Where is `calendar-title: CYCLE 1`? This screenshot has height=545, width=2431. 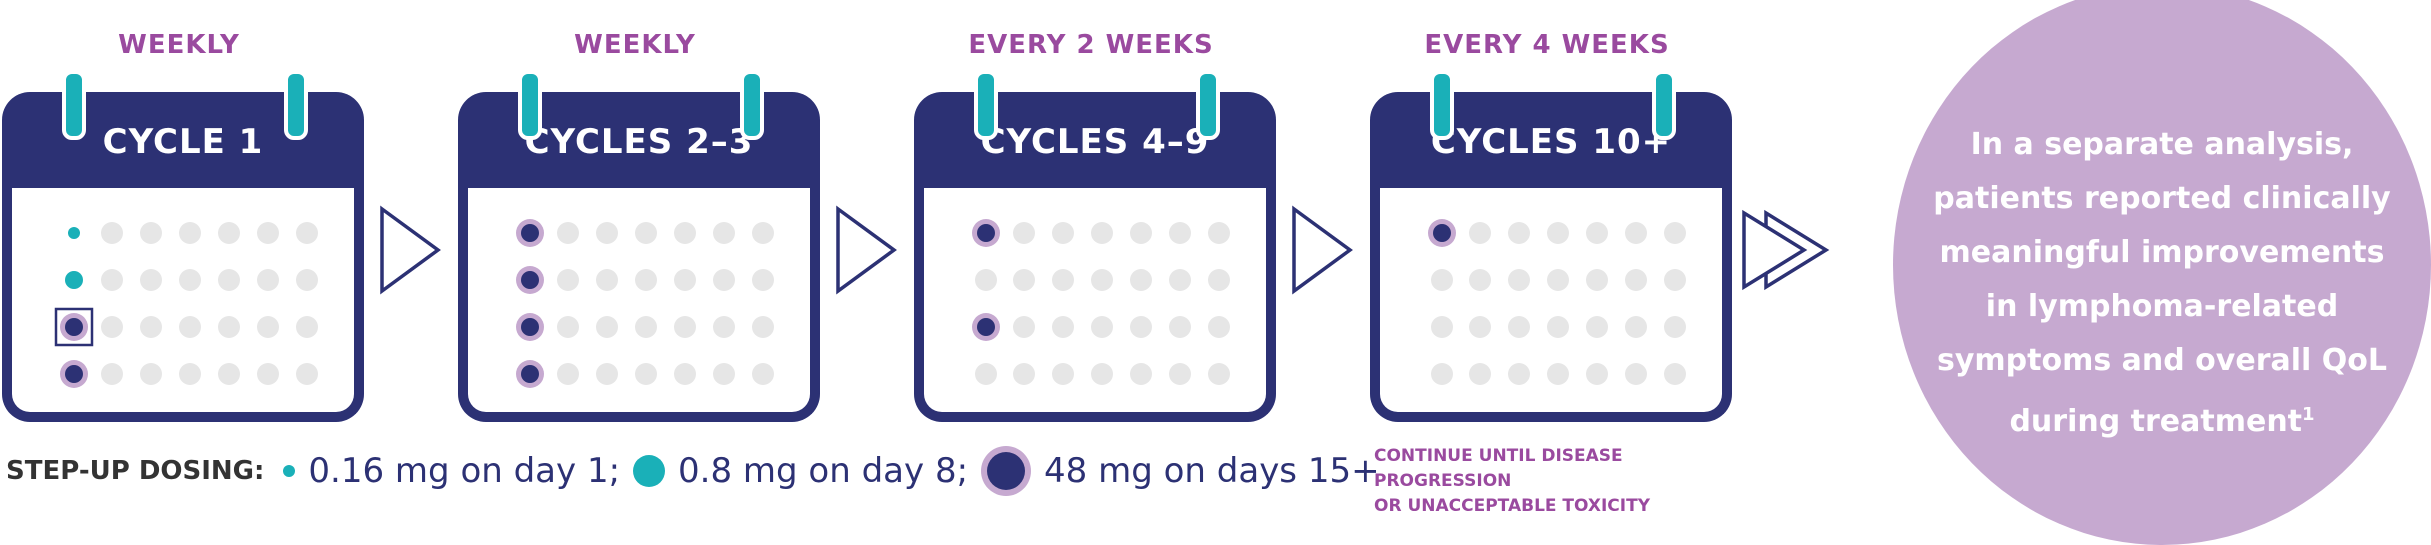 calendar-title: CYCLE 1 is located at coordinates (183, 142).